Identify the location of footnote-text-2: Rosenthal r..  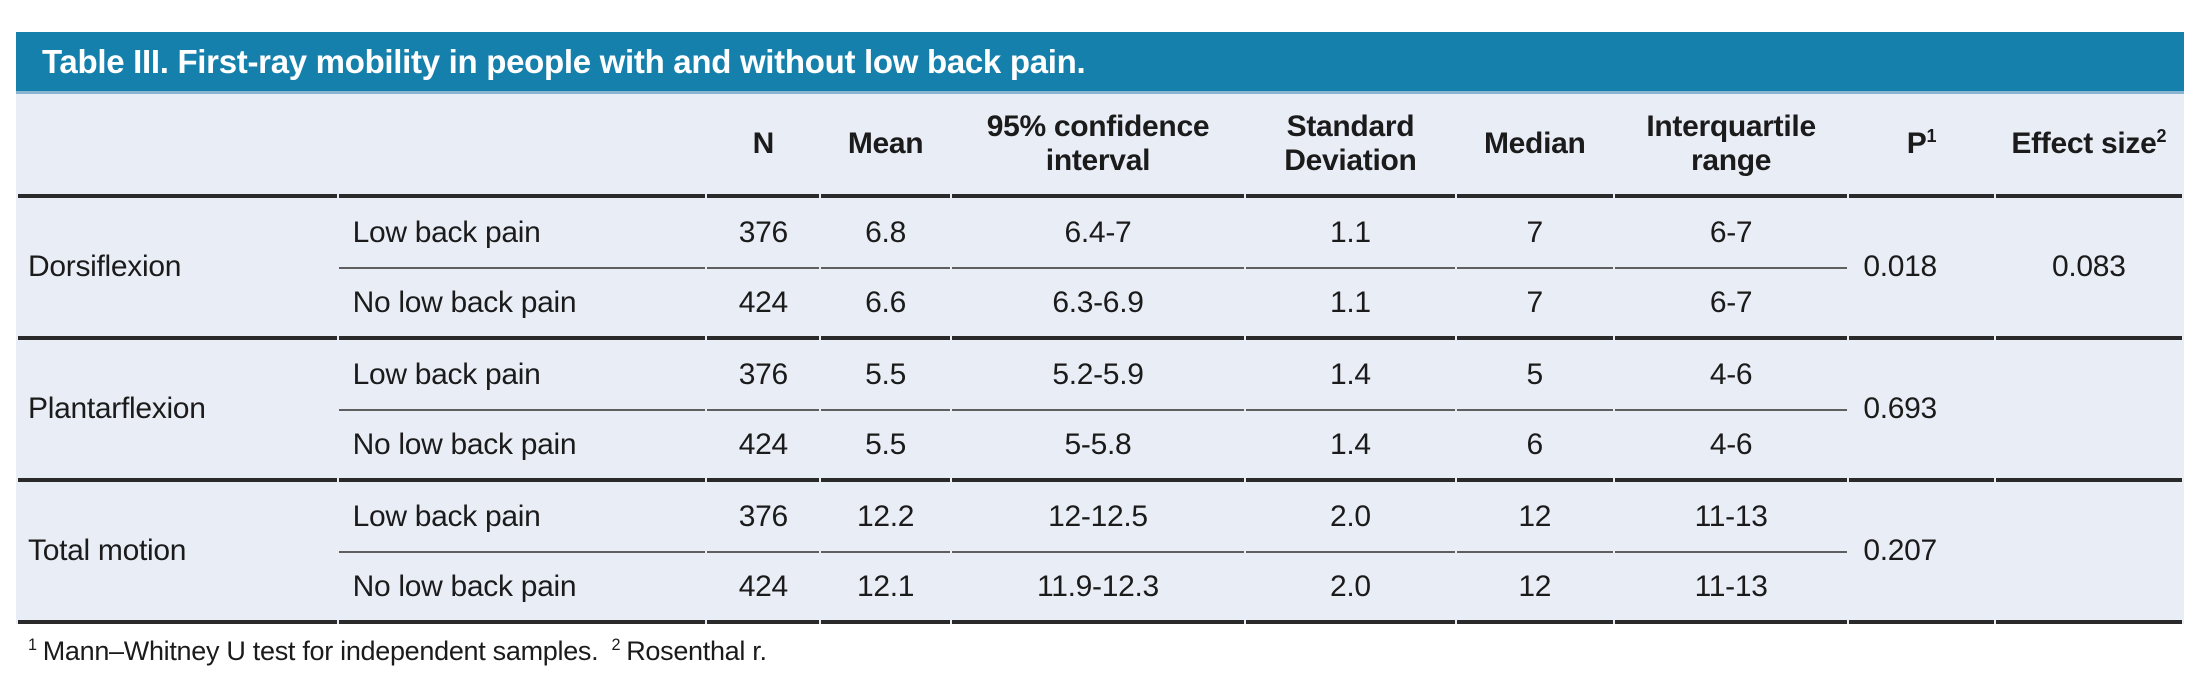
(696, 651).